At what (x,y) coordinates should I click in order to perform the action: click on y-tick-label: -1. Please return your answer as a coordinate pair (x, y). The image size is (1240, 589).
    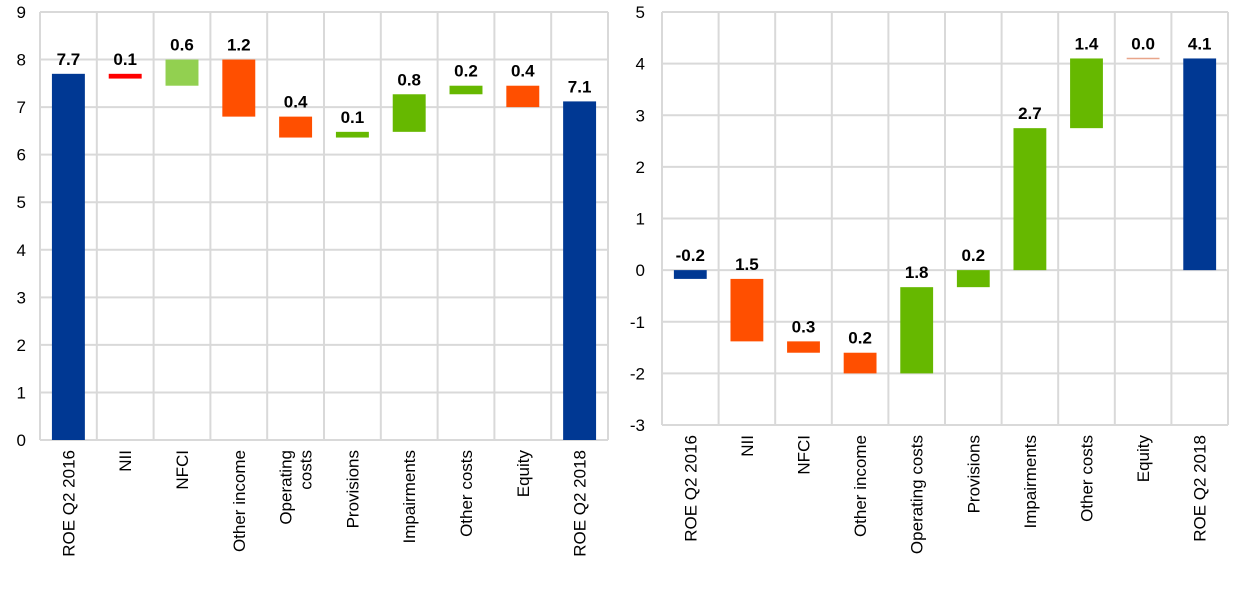
    Looking at the image, I should click on (637, 322).